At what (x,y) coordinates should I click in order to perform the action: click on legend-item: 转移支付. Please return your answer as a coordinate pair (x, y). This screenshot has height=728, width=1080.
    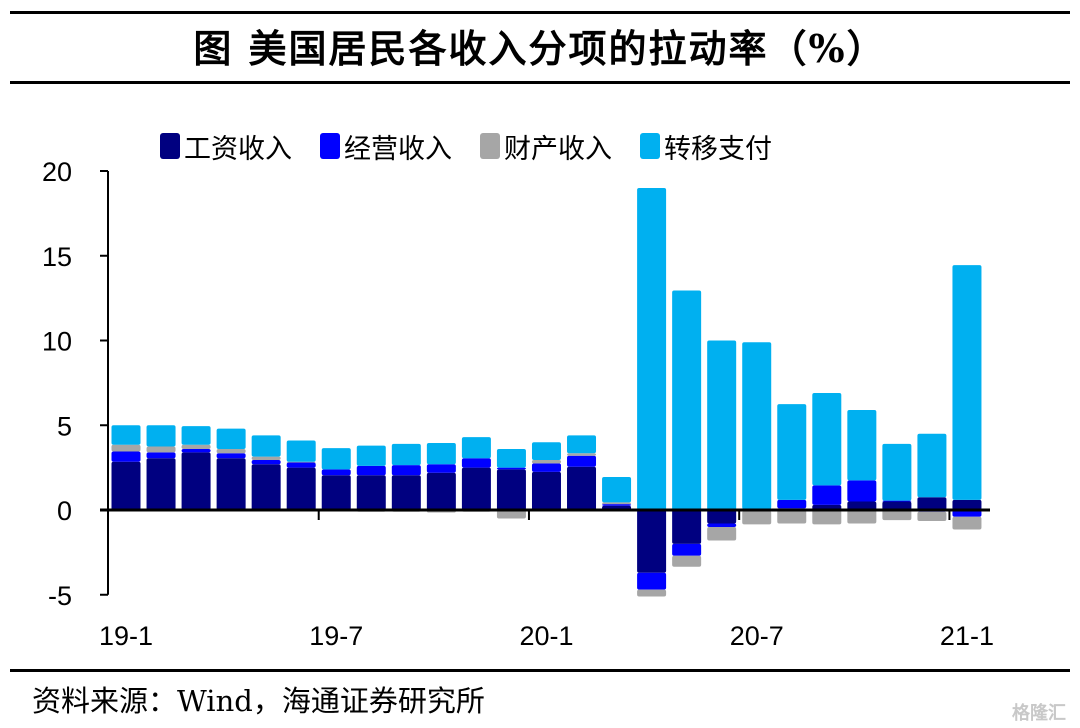
    Looking at the image, I should click on (706, 146).